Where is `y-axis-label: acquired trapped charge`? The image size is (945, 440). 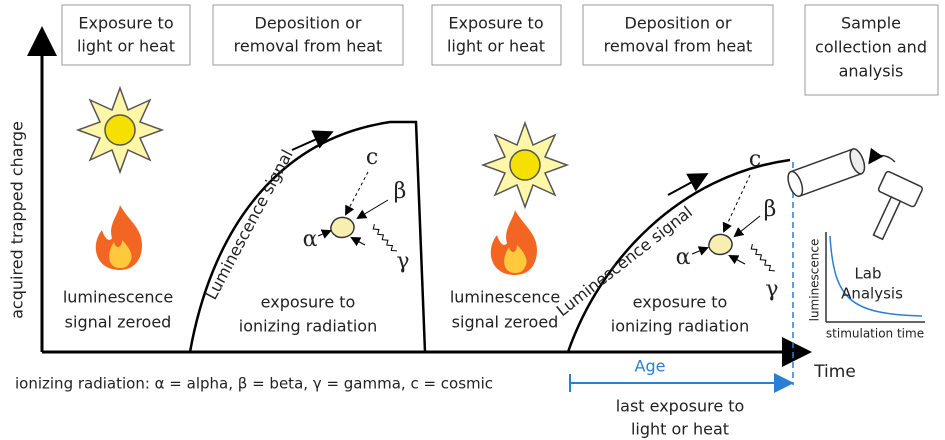 y-axis-label: acquired trapped charge is located at coordinates (17, 220).